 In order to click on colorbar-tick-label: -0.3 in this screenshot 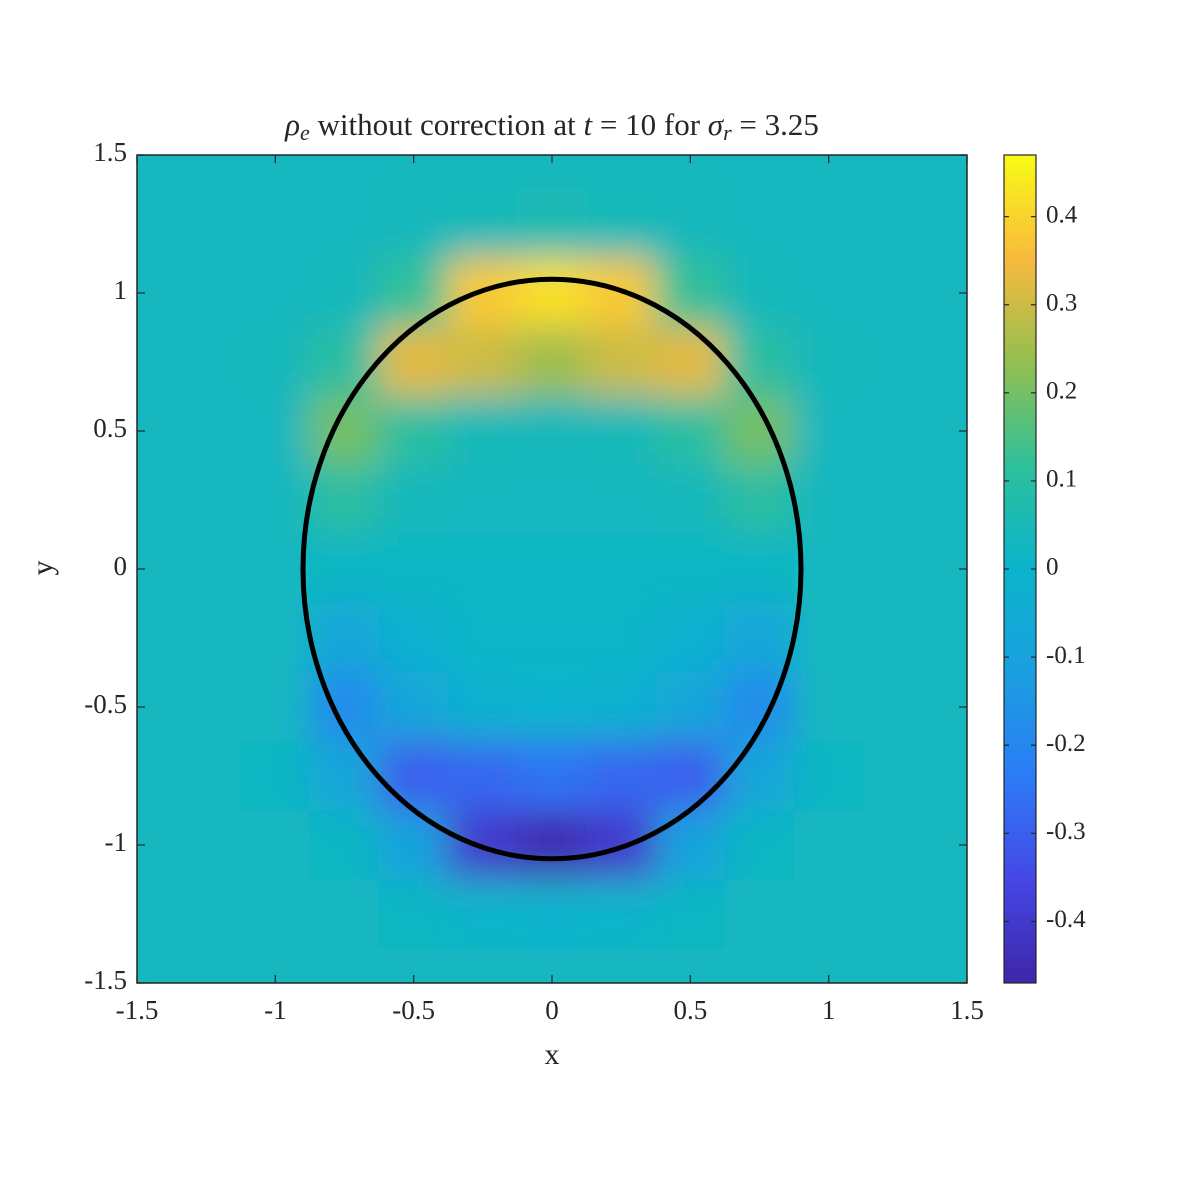, I will do `click(1066, 831)`.